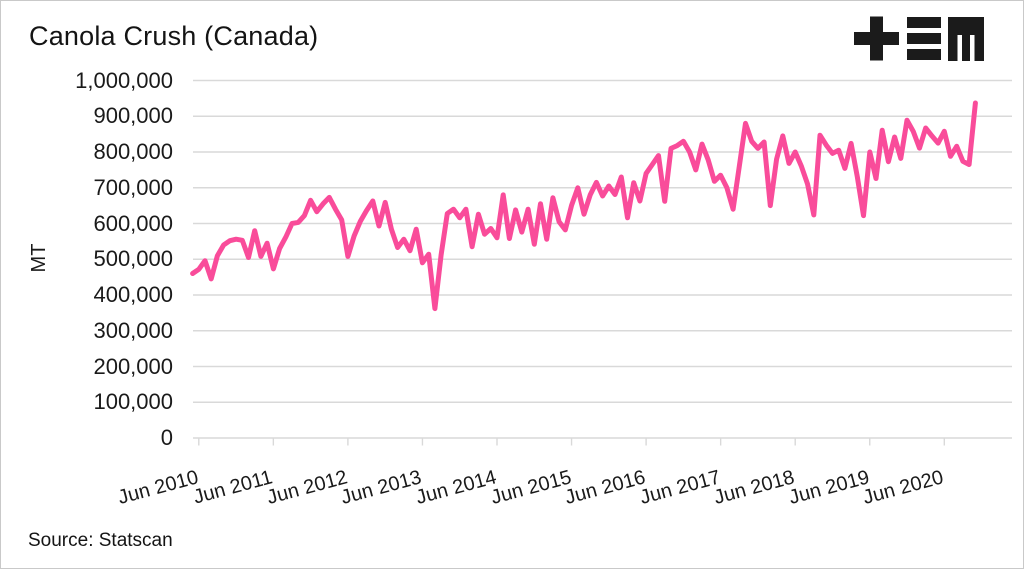 Image resolution: width=1024 pixels, height=569 pixels. What do you see at coordinates (133, 366) in the screenshot?
I see `y-tick-label: 200,000` at bounding box center [133, 366].